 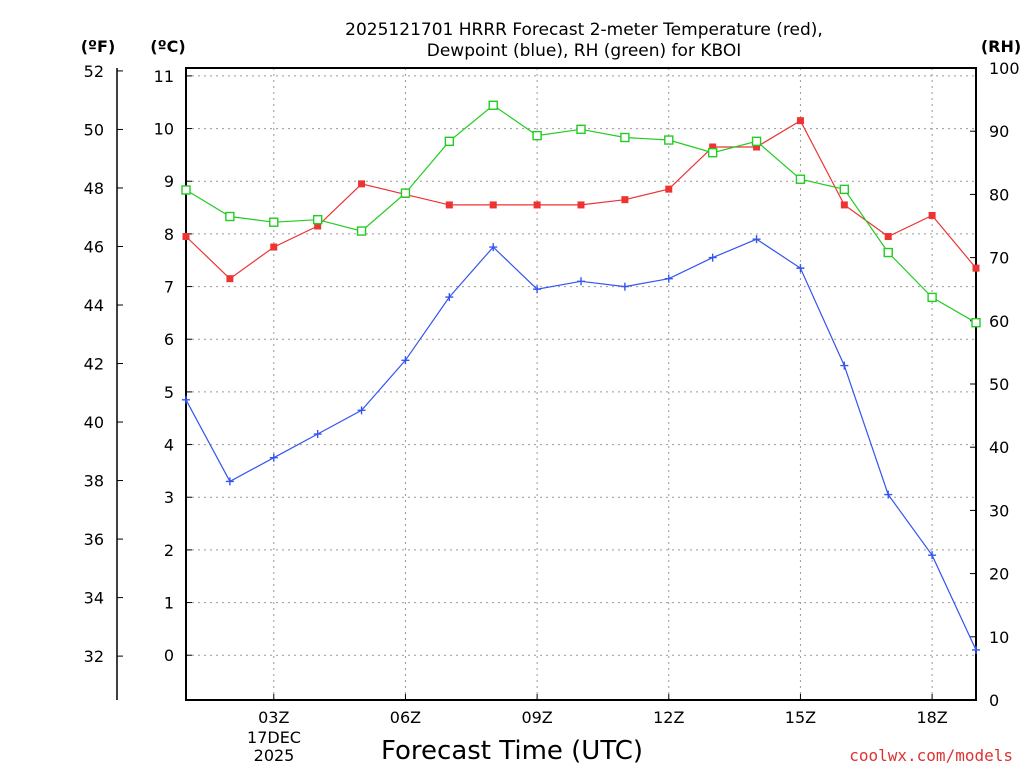 What do you see at coordinates (94, 481) in the screenshot?
I see `fahrenheit-tick-label: 38` at bounding box center [94, 481].